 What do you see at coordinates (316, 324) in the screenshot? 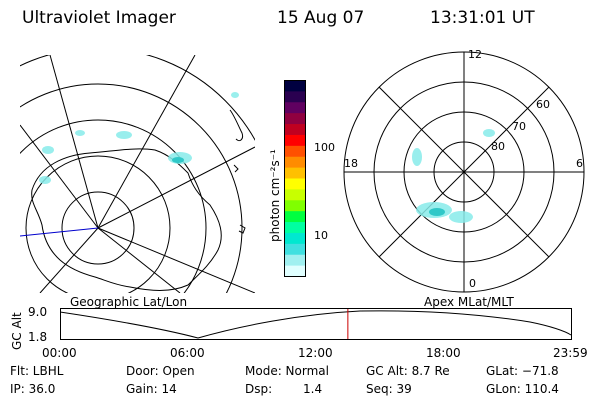
I see `altitude-plot` at bounding box center [316, 324].